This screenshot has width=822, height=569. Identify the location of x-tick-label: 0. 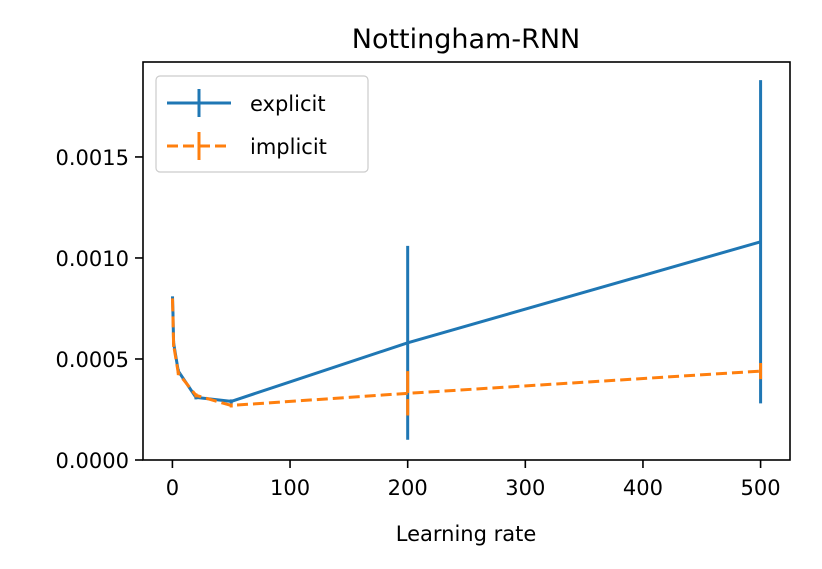
(172, 488).